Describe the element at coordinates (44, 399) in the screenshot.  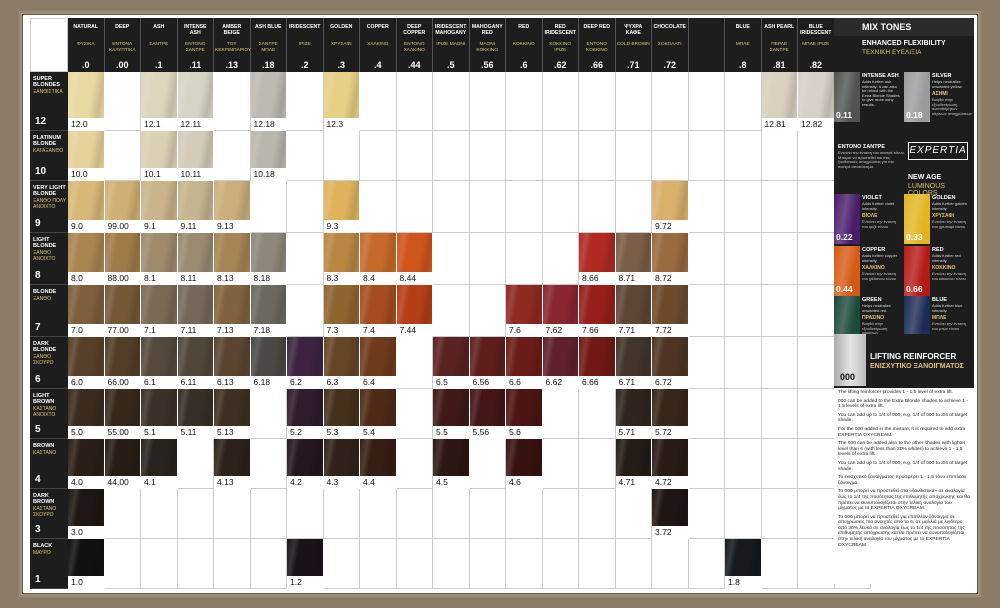
I see `level-name: LIGHT BROWN` at that location.